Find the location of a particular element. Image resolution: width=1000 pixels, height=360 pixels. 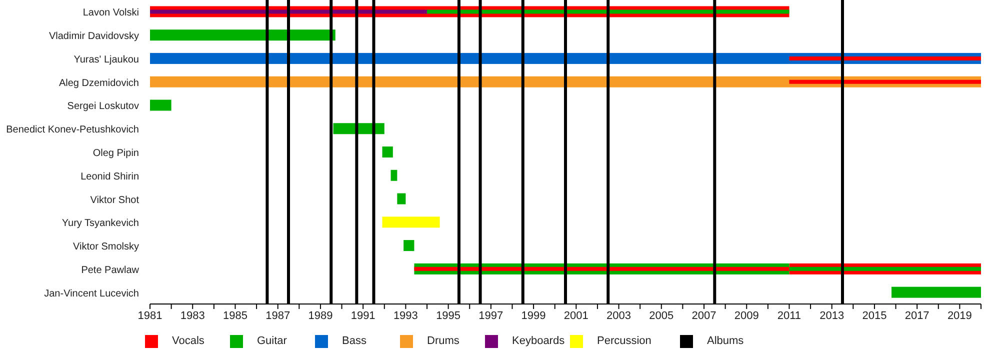

x-tick-label: 2015 is located at coordinates (874, 316).